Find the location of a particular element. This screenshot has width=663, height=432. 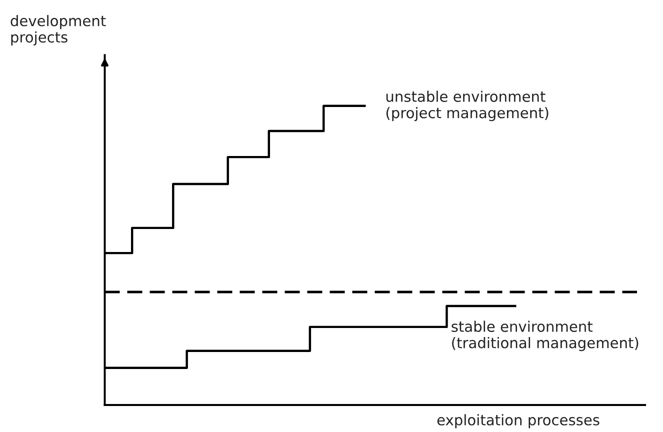

x-axis-title: exploitation processes is located at coordinates (518, 421).